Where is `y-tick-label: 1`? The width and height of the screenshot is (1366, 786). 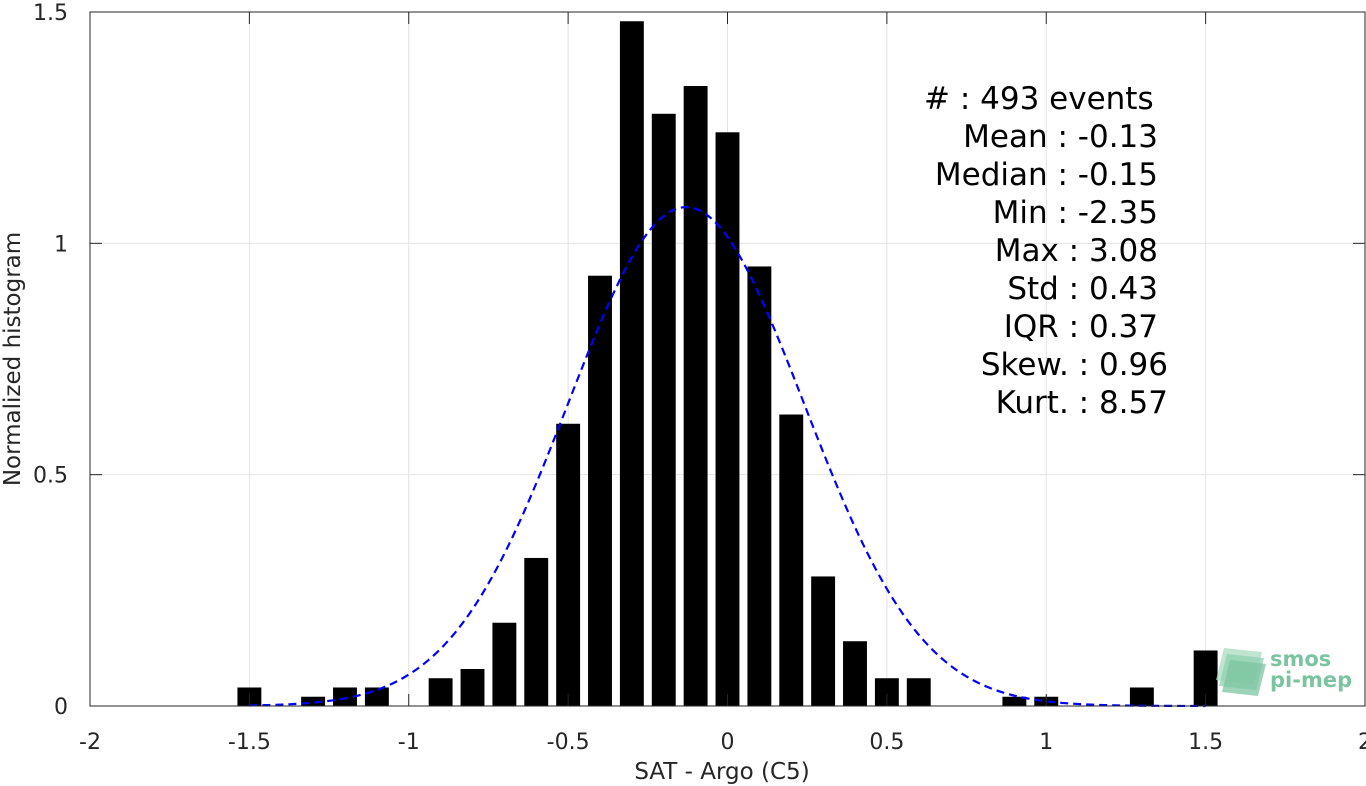 y-tick-label: 1 is located at coordinates (61, 244).